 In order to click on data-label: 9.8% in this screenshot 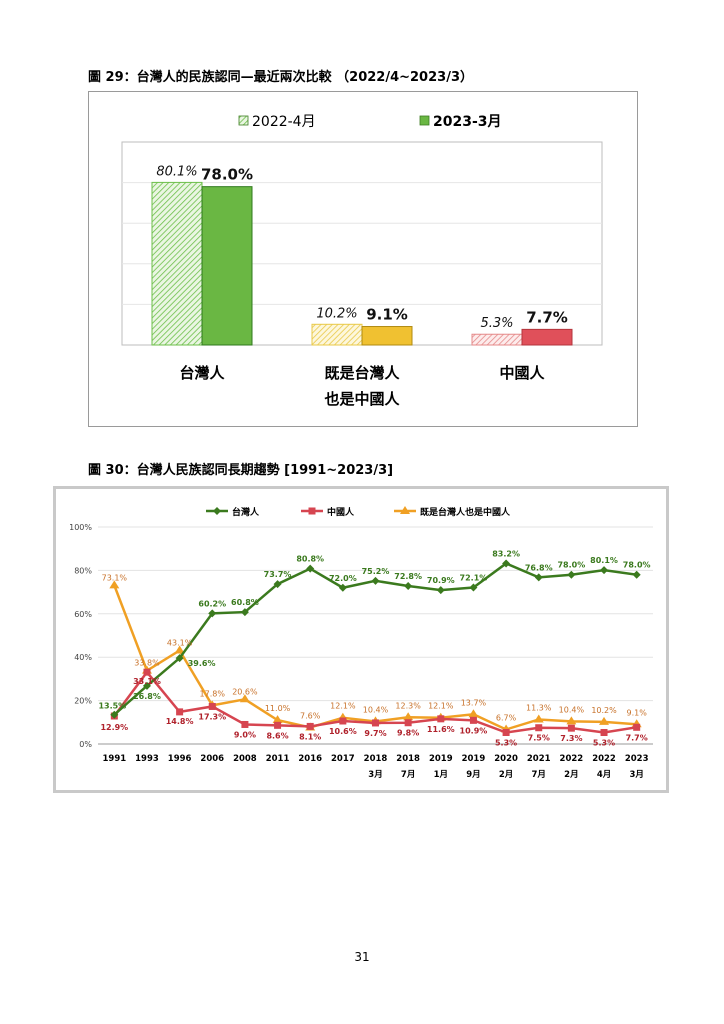, I will do `click(408, 733)`.